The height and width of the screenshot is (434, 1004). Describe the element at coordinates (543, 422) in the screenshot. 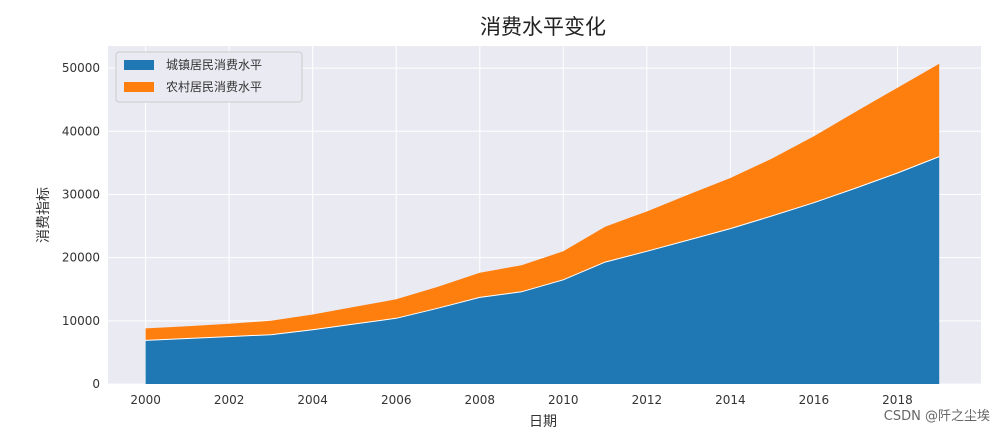

I see `x-axis-label: 日期` at that location.